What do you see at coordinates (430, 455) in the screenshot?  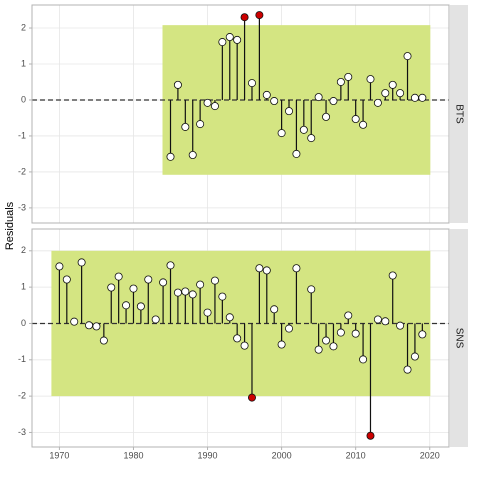 I see `x-tick-label: 2020` at bounding box center [430, 455].